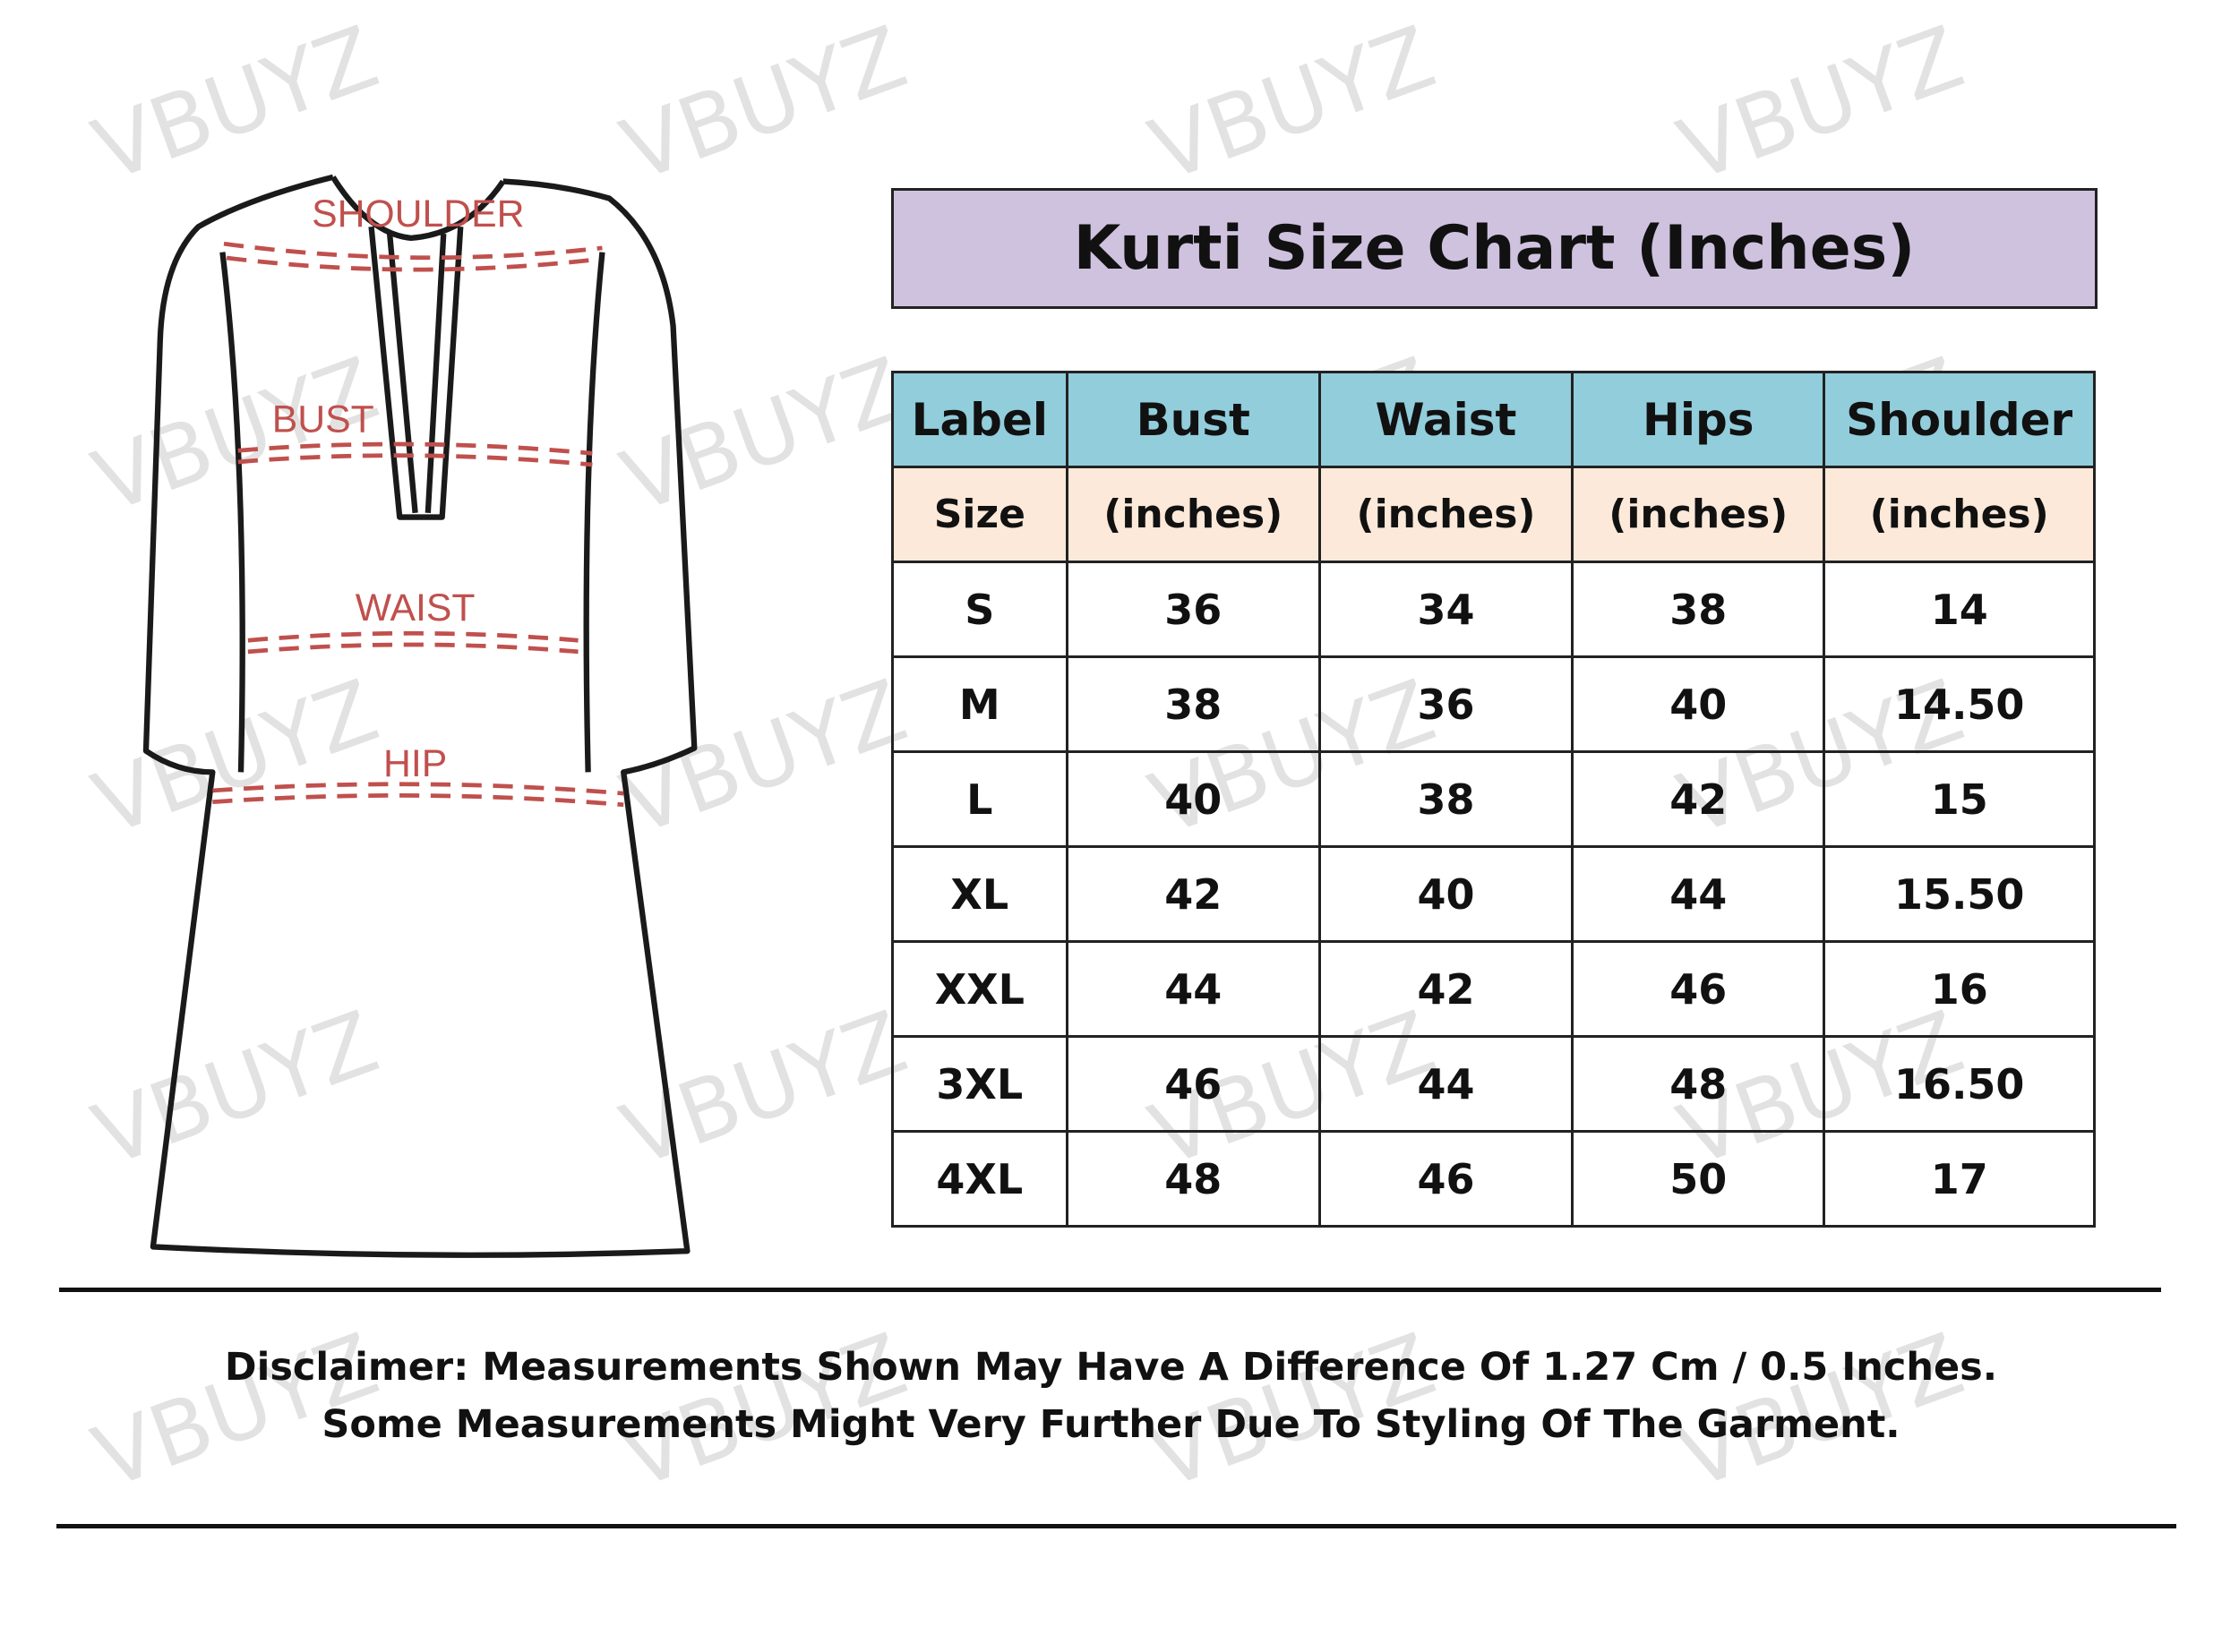 The width and height of the screenshot is (2222, 1652). Describe the element at coordinates (1116, 1526) in the screenshot. I see `divider-bottom` at that location.